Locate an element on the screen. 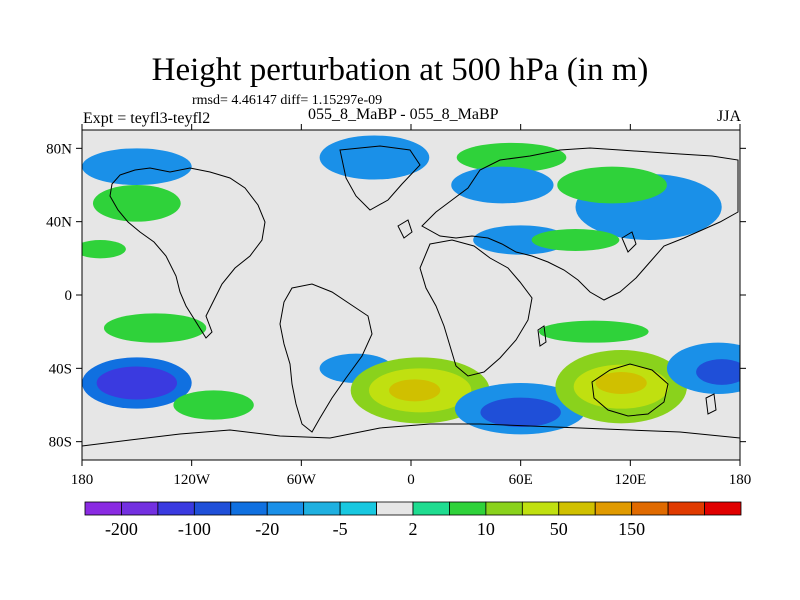 This screenshot has height=600, width=800. coastline-eurasia is located at coordinates (580, 224).